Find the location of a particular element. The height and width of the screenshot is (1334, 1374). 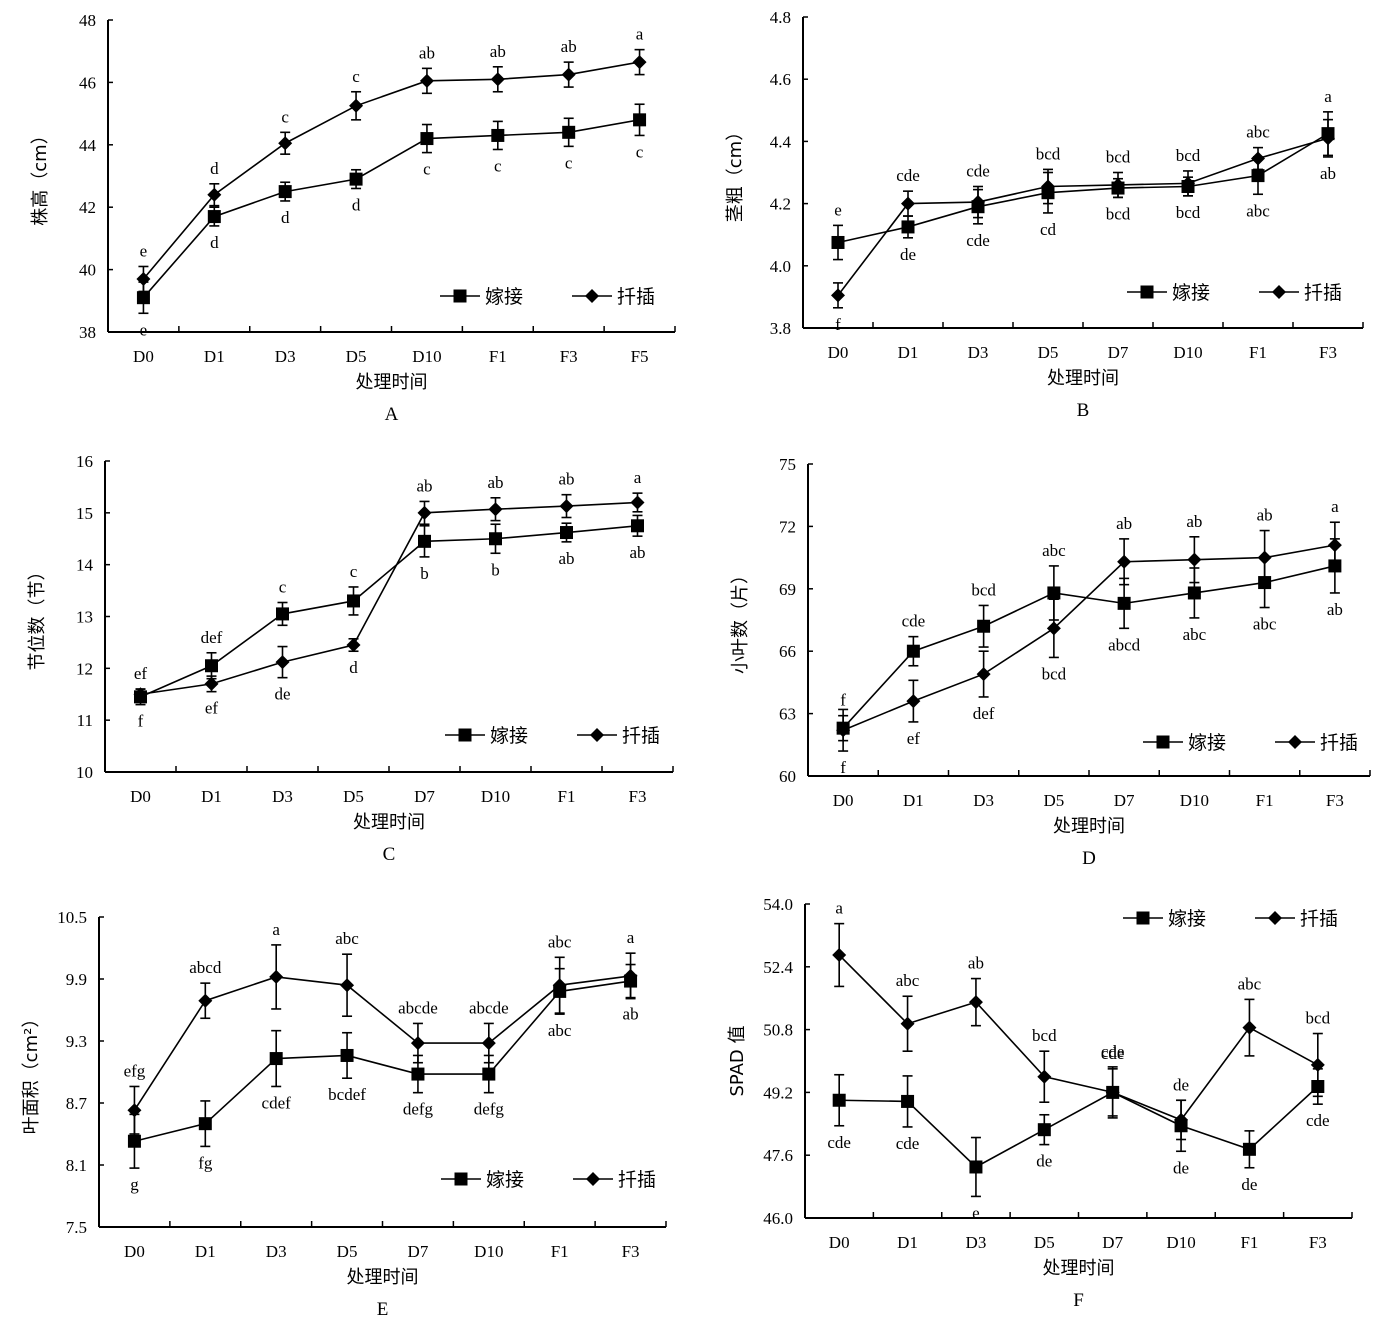

y-tick-label: 8.7 is located at coordinates (77, 1103).